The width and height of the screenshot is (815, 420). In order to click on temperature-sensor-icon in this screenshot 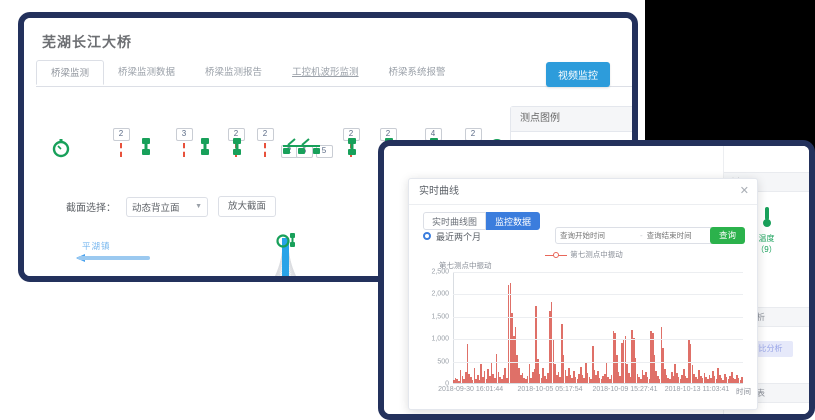, I will do `click(767, 219)`.